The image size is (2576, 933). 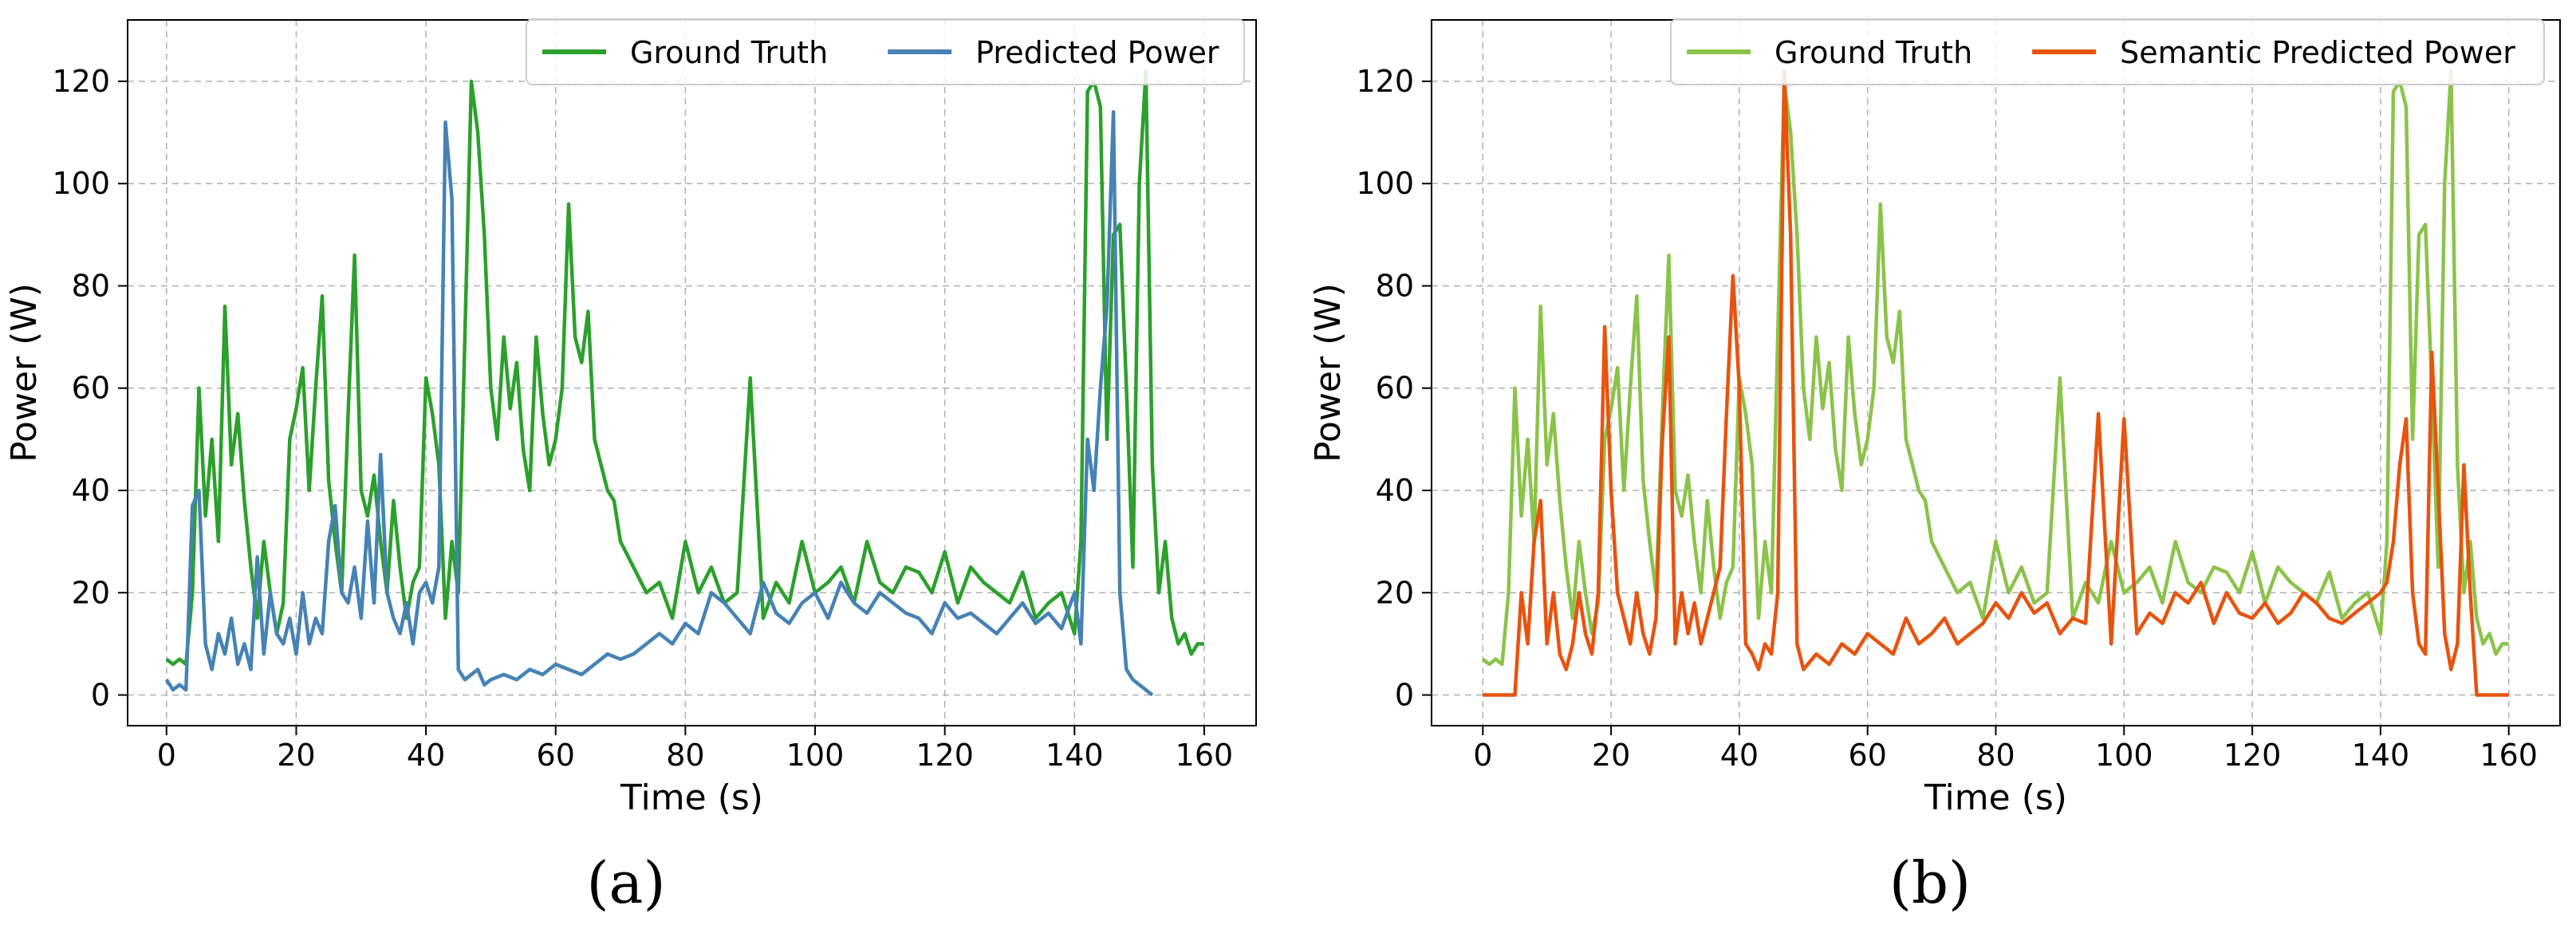 What do you see at coordinates (1930, 882) in the screenshot?
I see `caption-b: (b)` at bounding box center [1930, 882].